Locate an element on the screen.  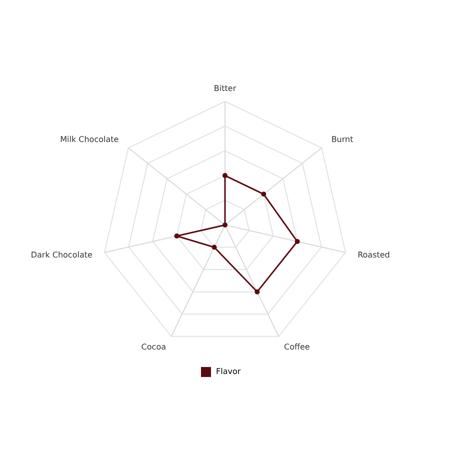
legend-label: Flavor is located at coordinates (229, 371).